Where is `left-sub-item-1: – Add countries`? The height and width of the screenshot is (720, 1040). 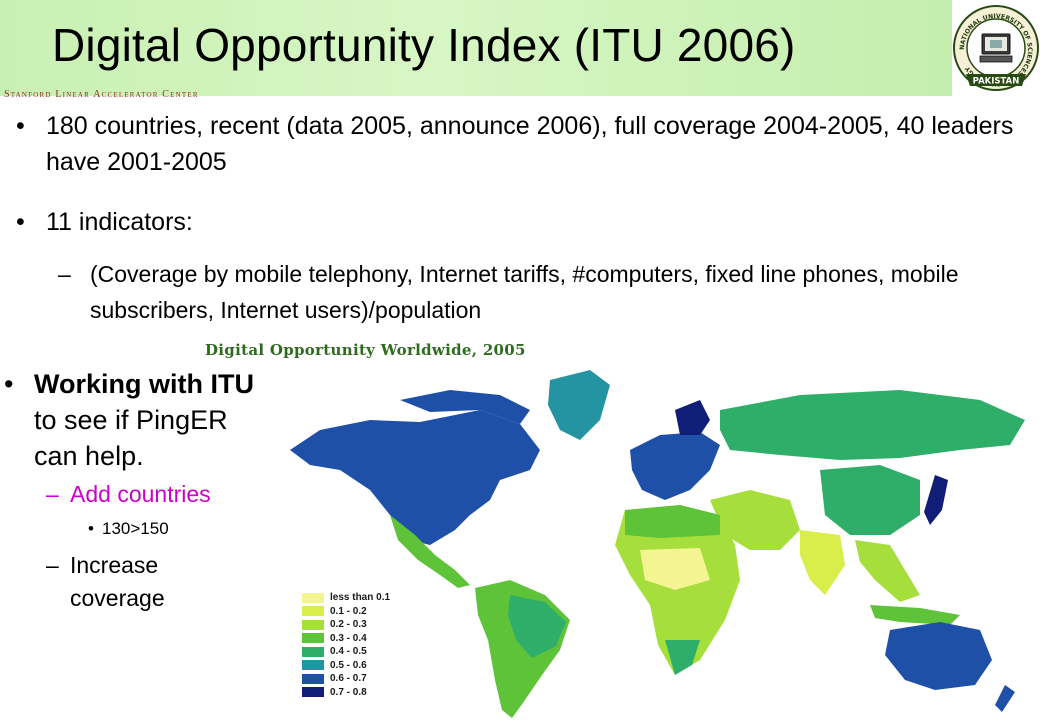
left-sub-item-1: – Add countries is located at coordinates (135, 494).